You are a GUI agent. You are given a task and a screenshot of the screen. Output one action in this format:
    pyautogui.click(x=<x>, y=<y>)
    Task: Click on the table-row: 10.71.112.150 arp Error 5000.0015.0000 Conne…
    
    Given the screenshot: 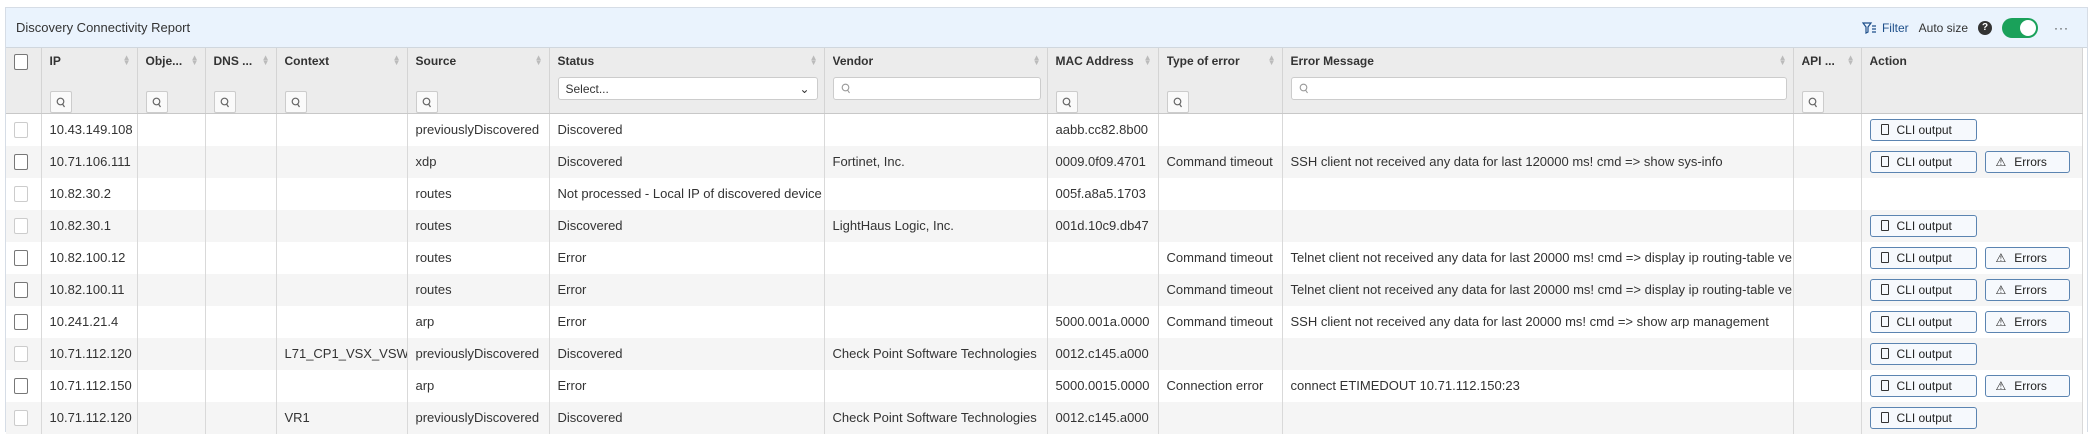 What is the action you would take?
    pyautogui.click(x=1044, y=385)
    